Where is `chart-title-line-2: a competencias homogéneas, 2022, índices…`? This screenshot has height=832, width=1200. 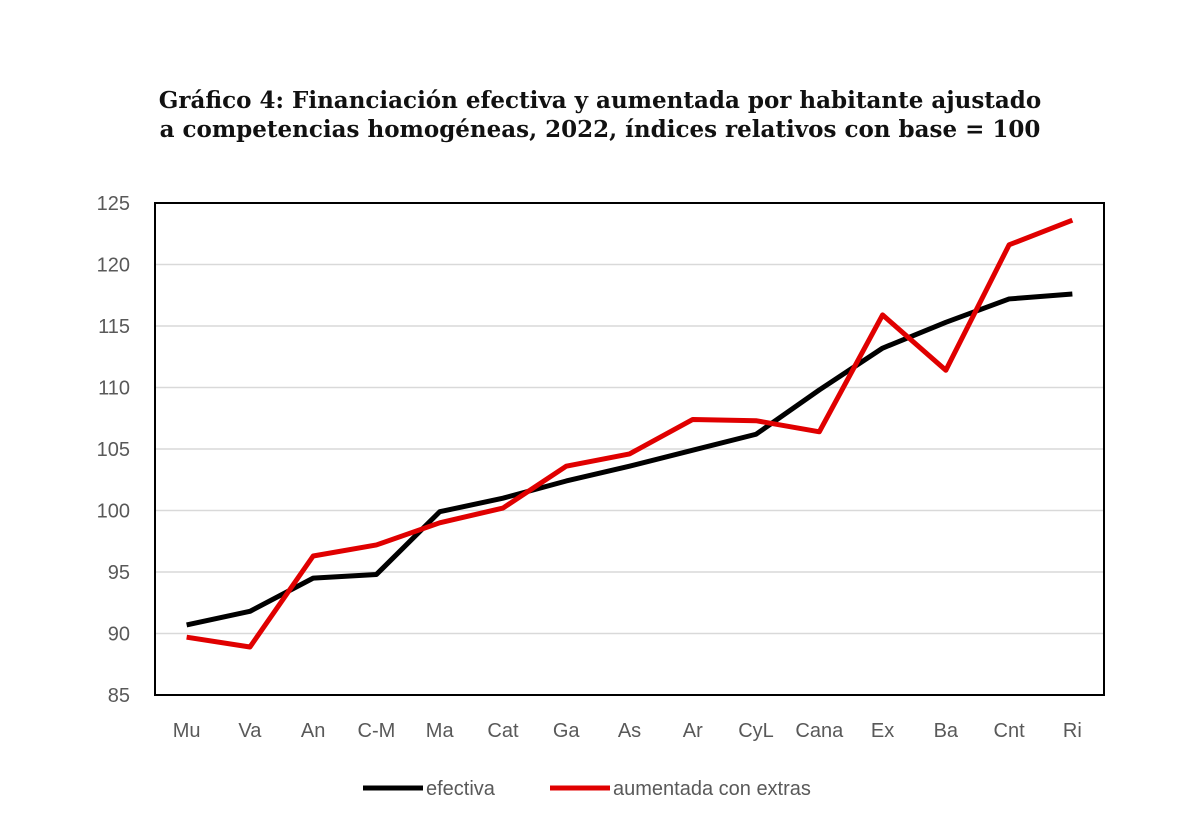
chart-title-line-2: a competencias homogéneas, 2022, índices… is located at coordinates (600, 129).